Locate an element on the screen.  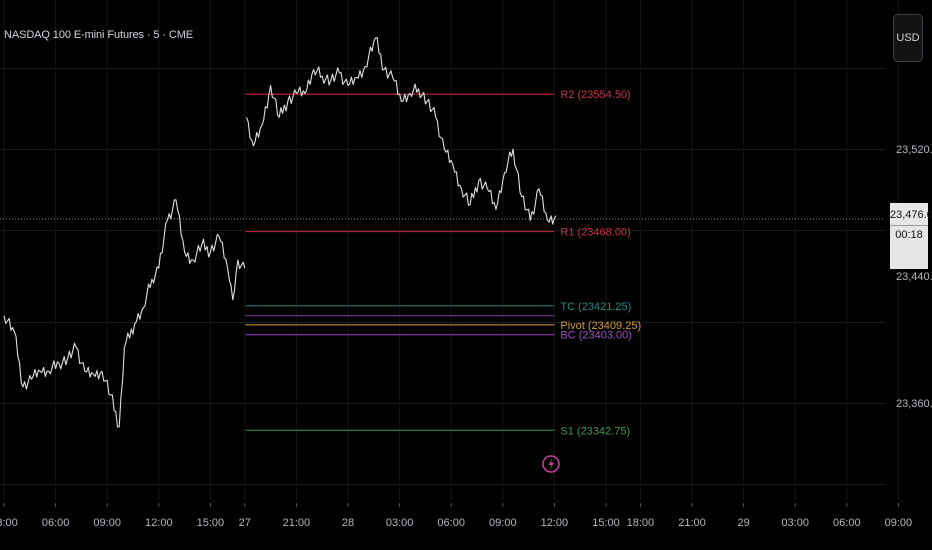
x-tick-label-7: 28 is located at coordinates (348, 523).